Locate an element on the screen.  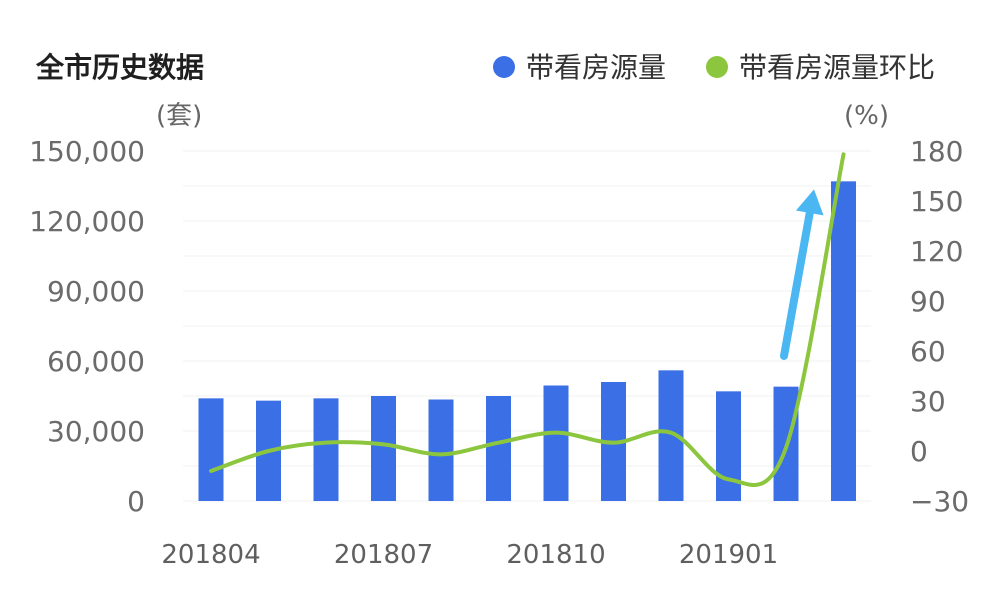
left-axis-tick-label: 120,000 is located at coordinates (87, 221).